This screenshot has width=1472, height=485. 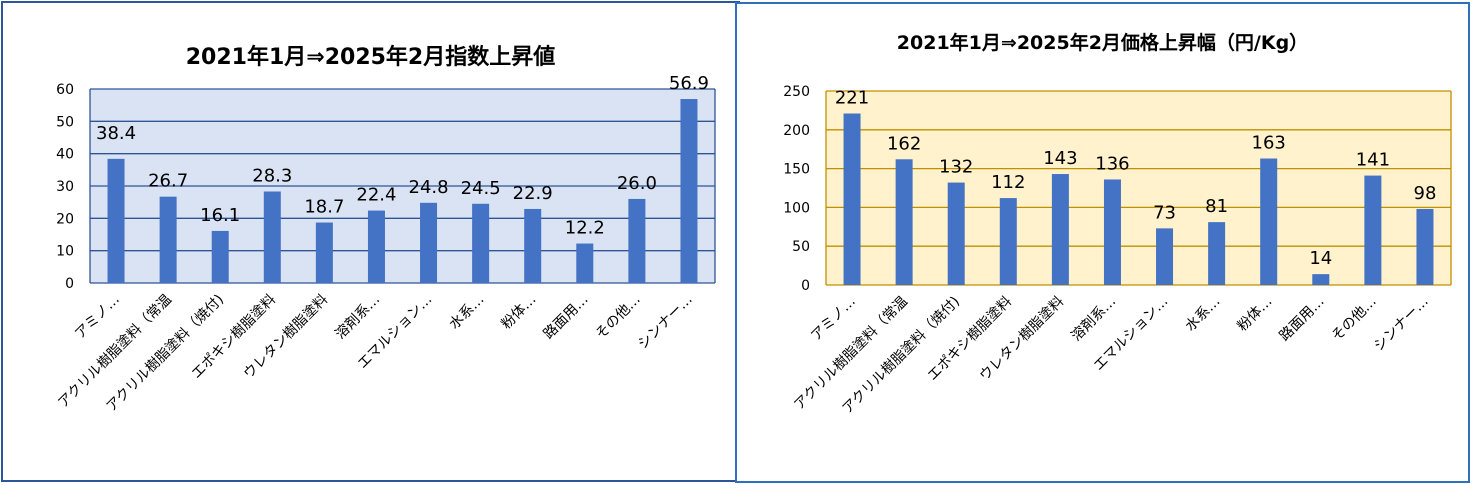 I want to click on index-rise-ytick-label: 40, so click(x=65, y=155).